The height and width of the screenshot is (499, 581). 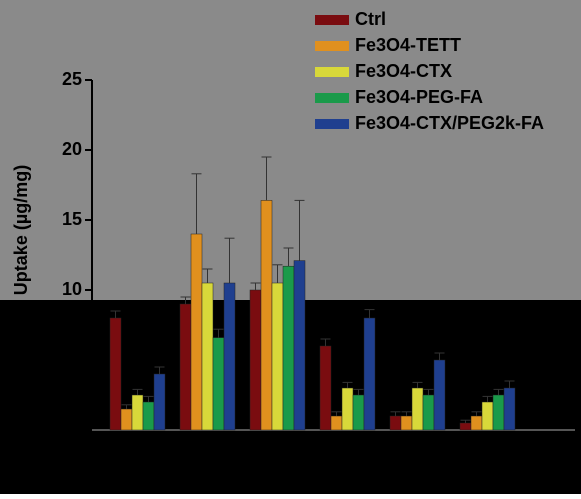 I want to click on y-tick-label: 10, so click(x=72, y=289).